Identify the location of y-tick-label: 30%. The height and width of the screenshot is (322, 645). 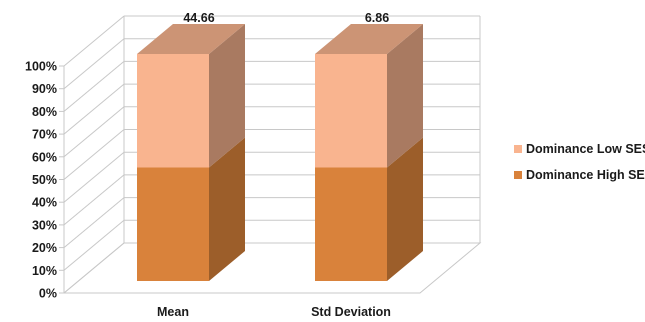
(44, 225).